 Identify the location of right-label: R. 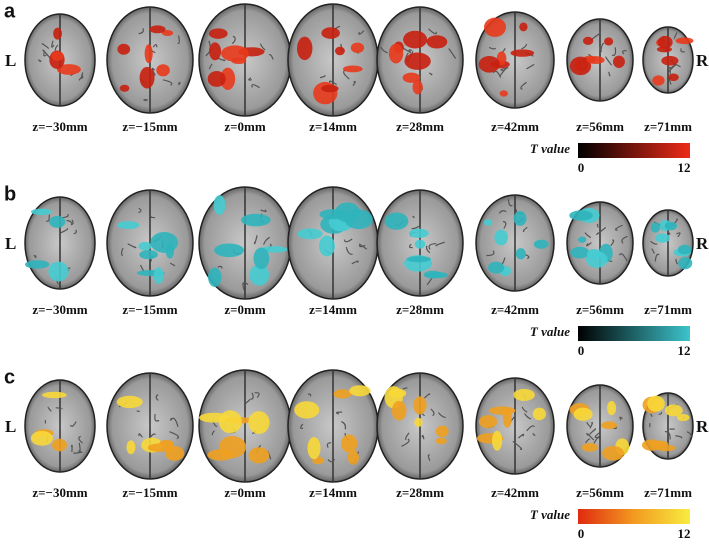
(702, 60).